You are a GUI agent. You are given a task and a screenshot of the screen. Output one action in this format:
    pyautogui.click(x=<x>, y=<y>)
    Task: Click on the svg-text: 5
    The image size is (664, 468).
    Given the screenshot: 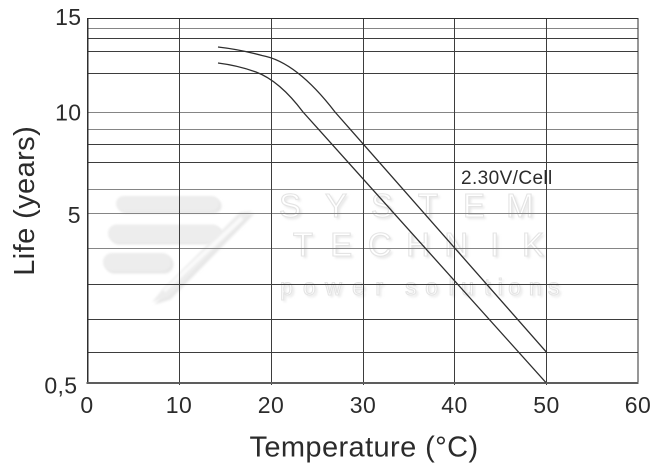 What is the action you would take?
    pyautogui.click(x=74, y=215)
    